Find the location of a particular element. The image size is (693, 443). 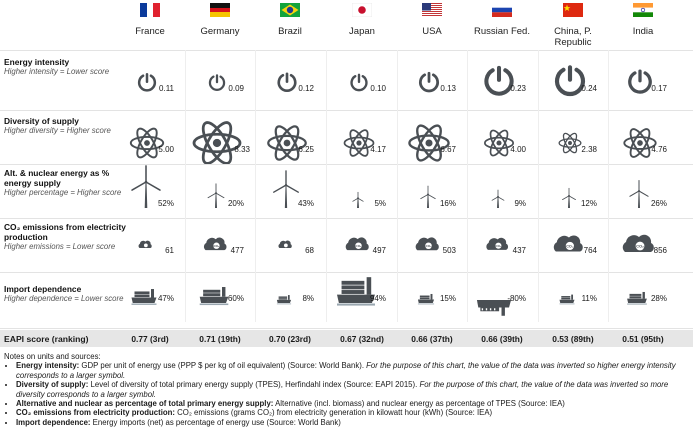

score-value-7: 0.51 (95th) is located at coordinates (643, 339).